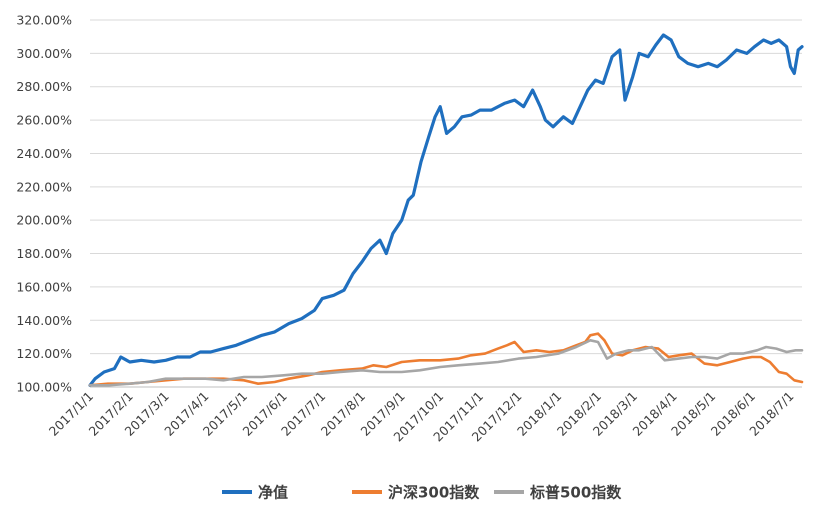 This screenshot has width=837, height=520. I want to click on y-tick-label: 220.00%, so click(44, 186).